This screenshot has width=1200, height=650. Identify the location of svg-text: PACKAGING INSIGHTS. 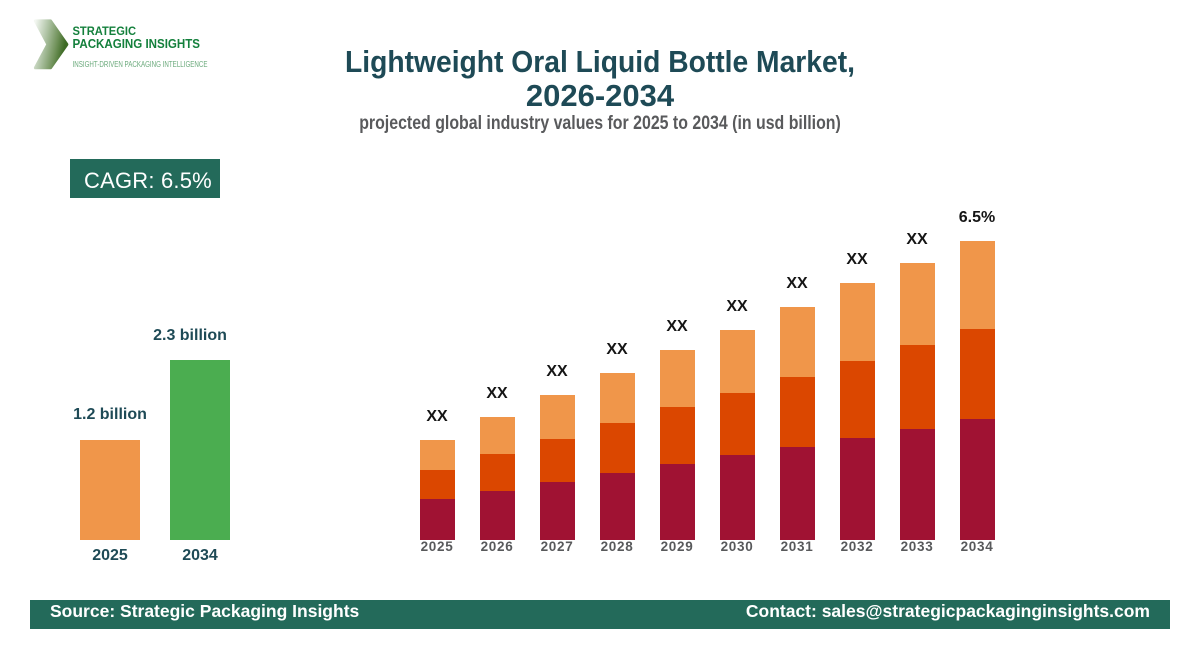
(137, 44).